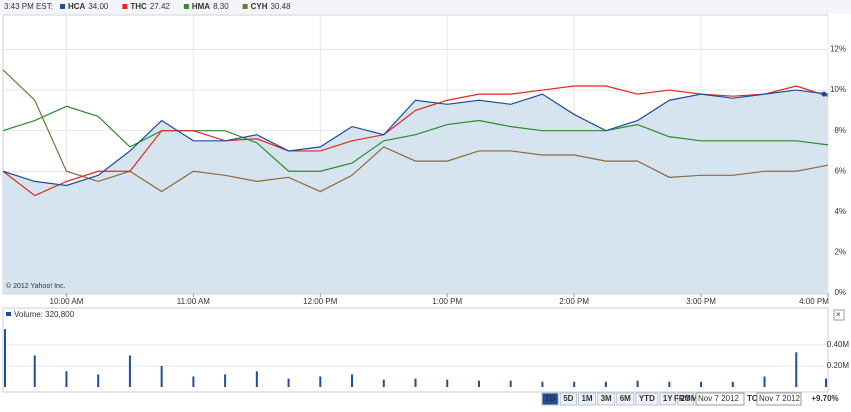 The width and height of the screenshot is (851, 412). Describe the element at coordinates (814, 301) in the screenshot. I see `x-tick-label: 4:00 PM` at that location.